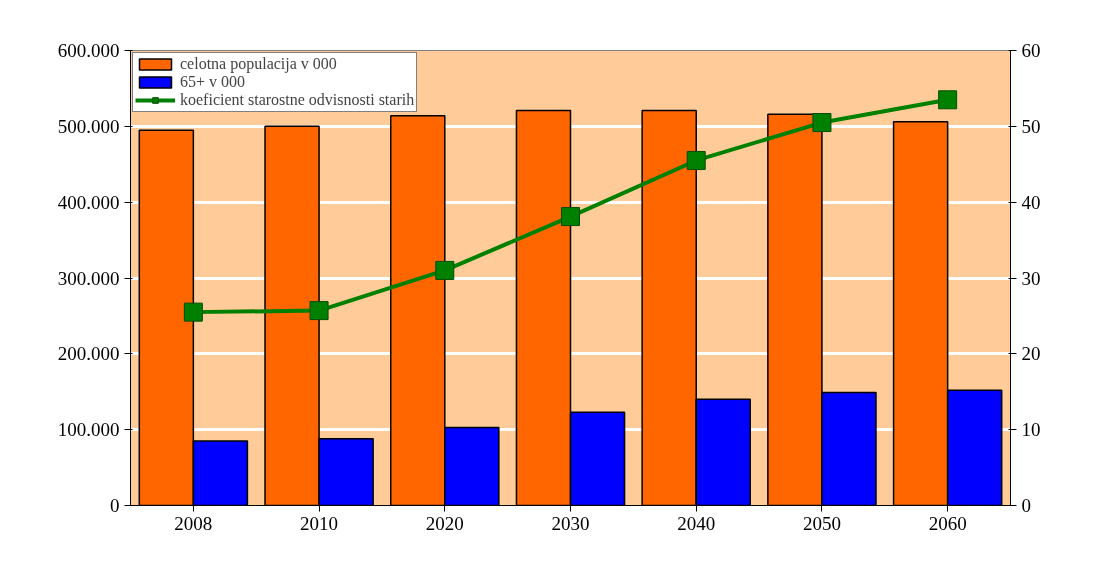 The height and width of the screenshot is (569, 1105). What do you see at coordinates (88, 50) in the screenshot?
I see `y-tick-label: 600.000` at bounding box center [88, 50].